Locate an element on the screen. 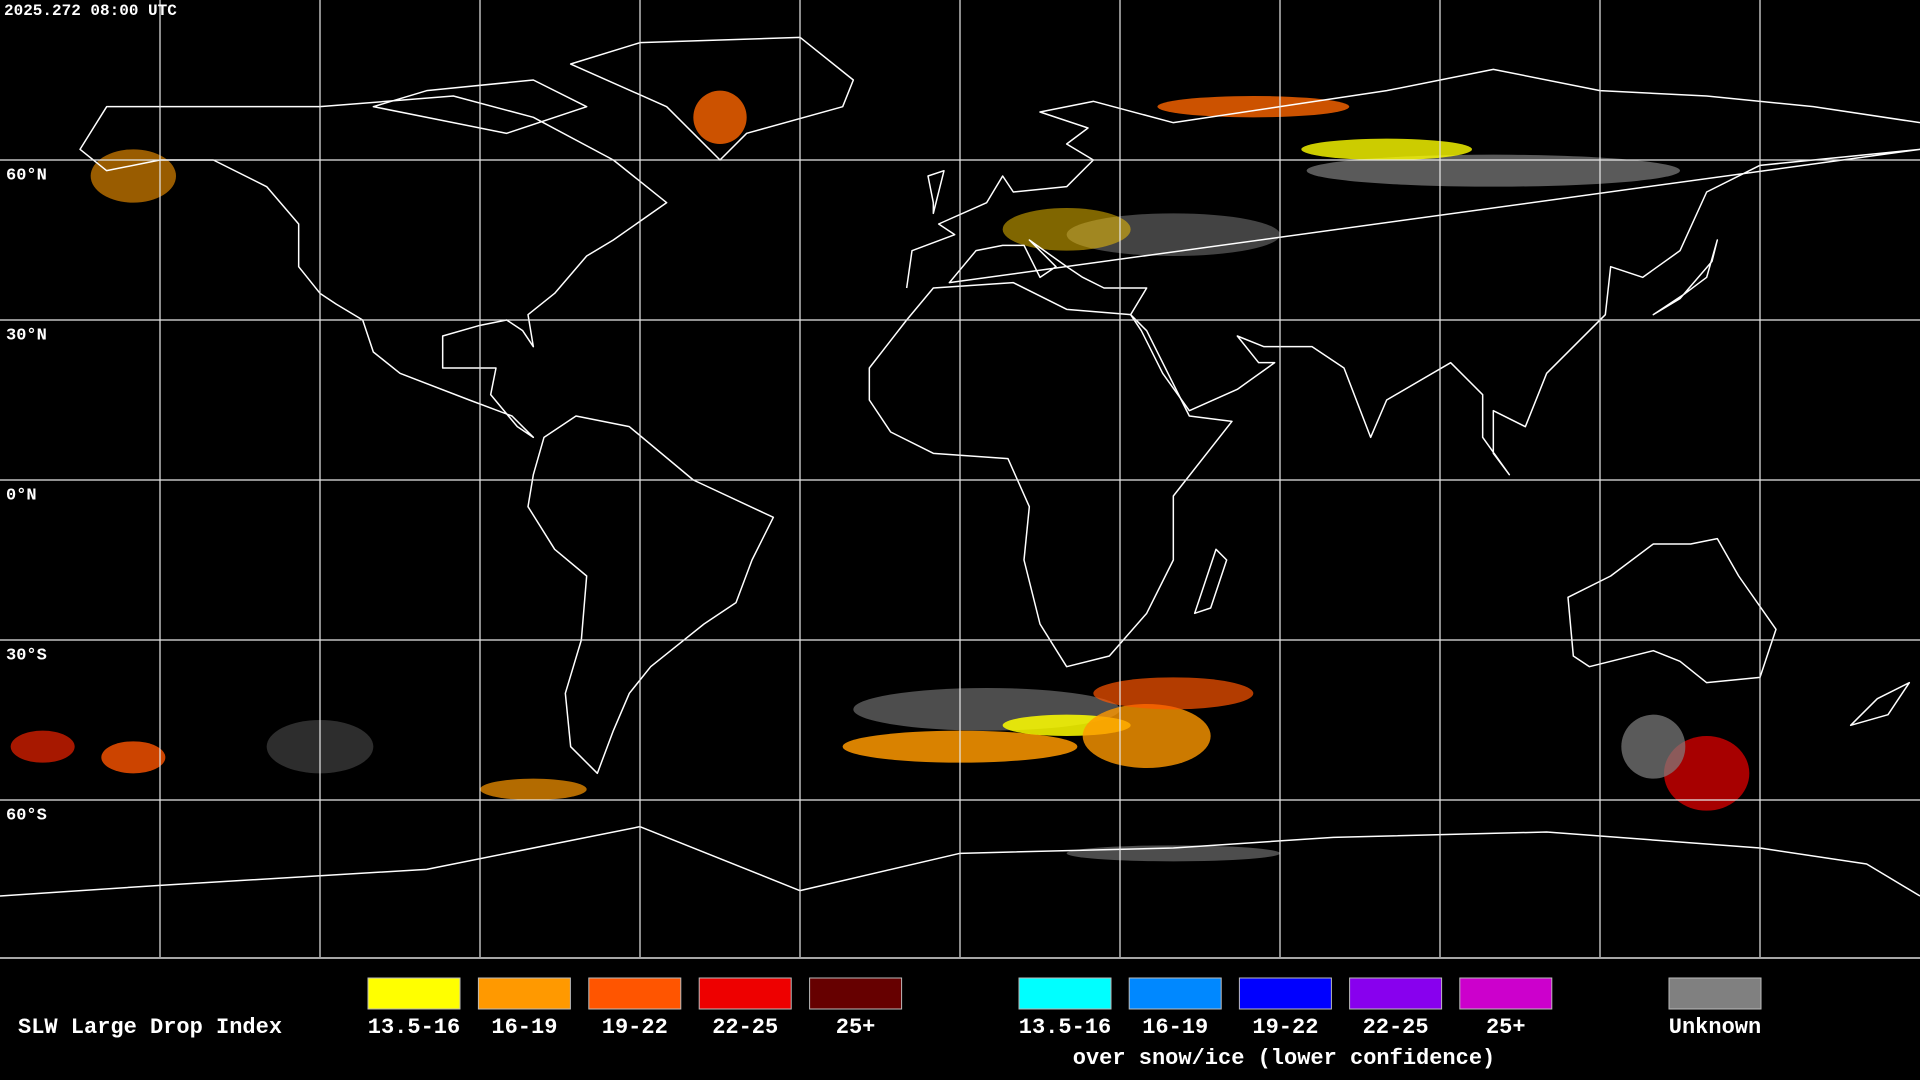 The image size is (1920, 1080). lat-label: 60°S is located at coordinates (26, 815).